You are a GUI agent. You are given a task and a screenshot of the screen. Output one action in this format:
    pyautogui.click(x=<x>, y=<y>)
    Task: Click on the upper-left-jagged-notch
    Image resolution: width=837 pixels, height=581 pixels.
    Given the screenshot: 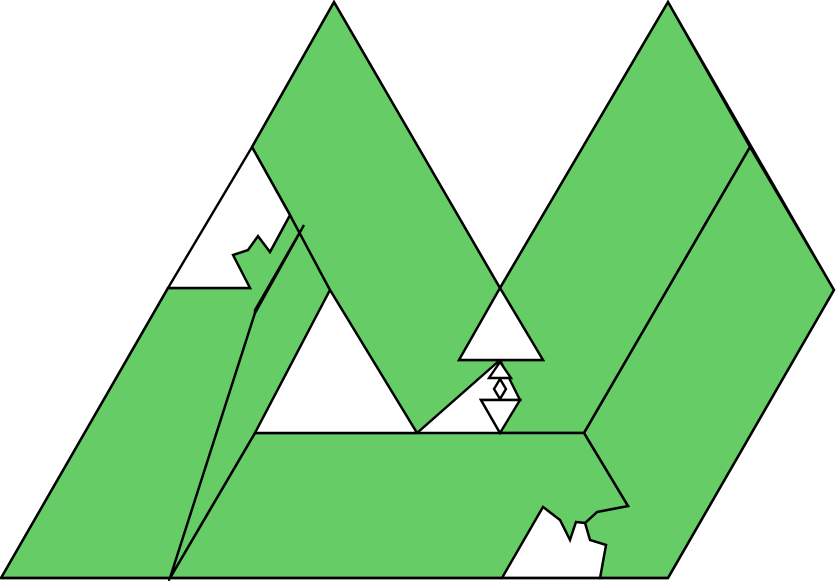 What is the action you would take?
    pyautogui.click(x=228, y=217)
    